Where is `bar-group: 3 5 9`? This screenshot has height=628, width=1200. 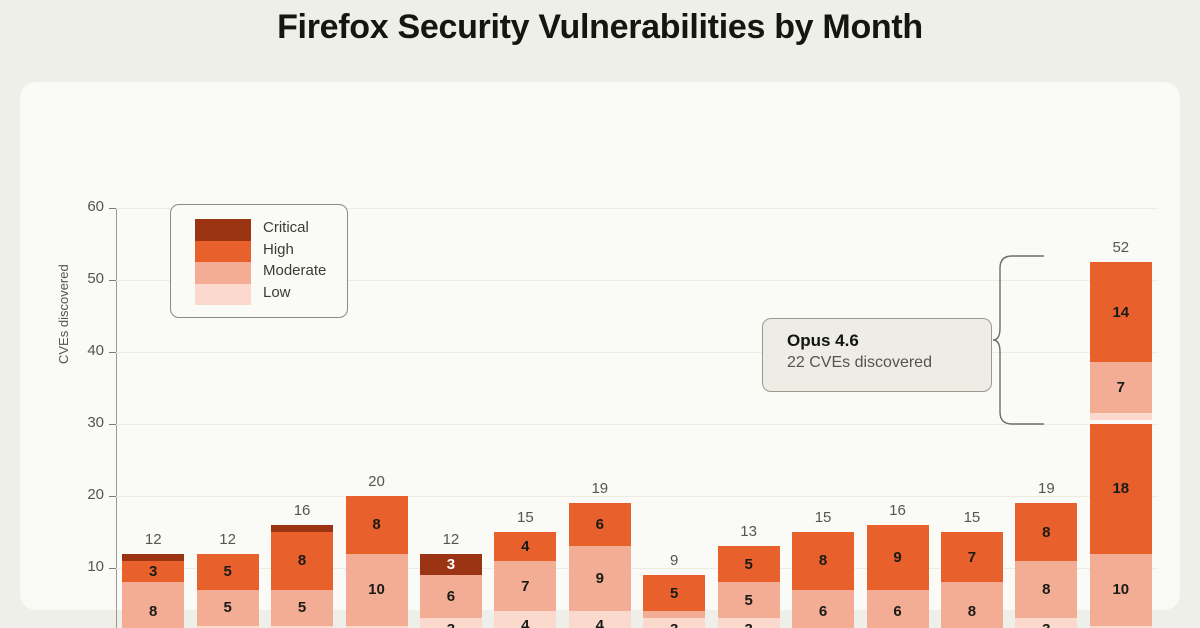 bar-group: 3 5 9 is located at coordinates (674, 418).